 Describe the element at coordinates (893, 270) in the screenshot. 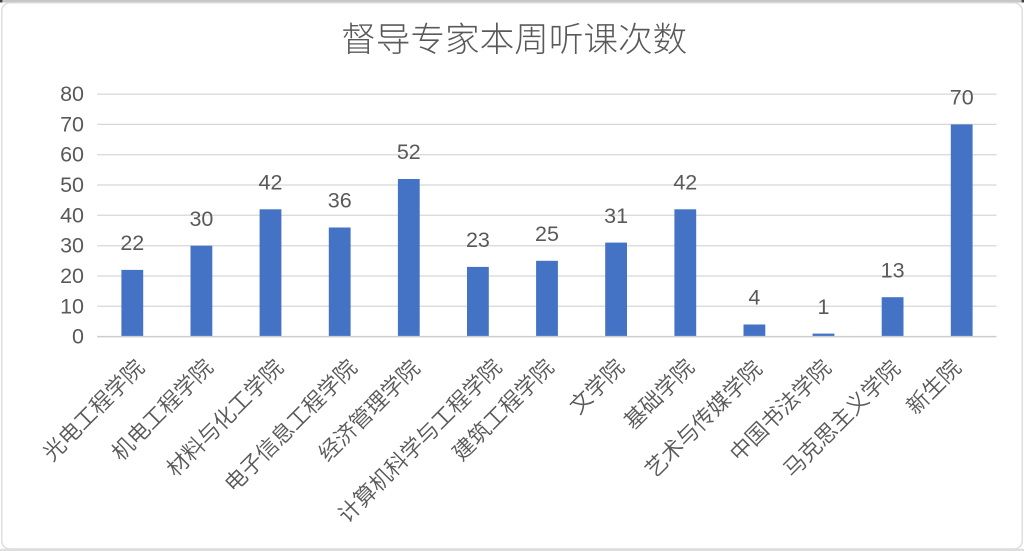

I see `svg-text: 13` at that location.